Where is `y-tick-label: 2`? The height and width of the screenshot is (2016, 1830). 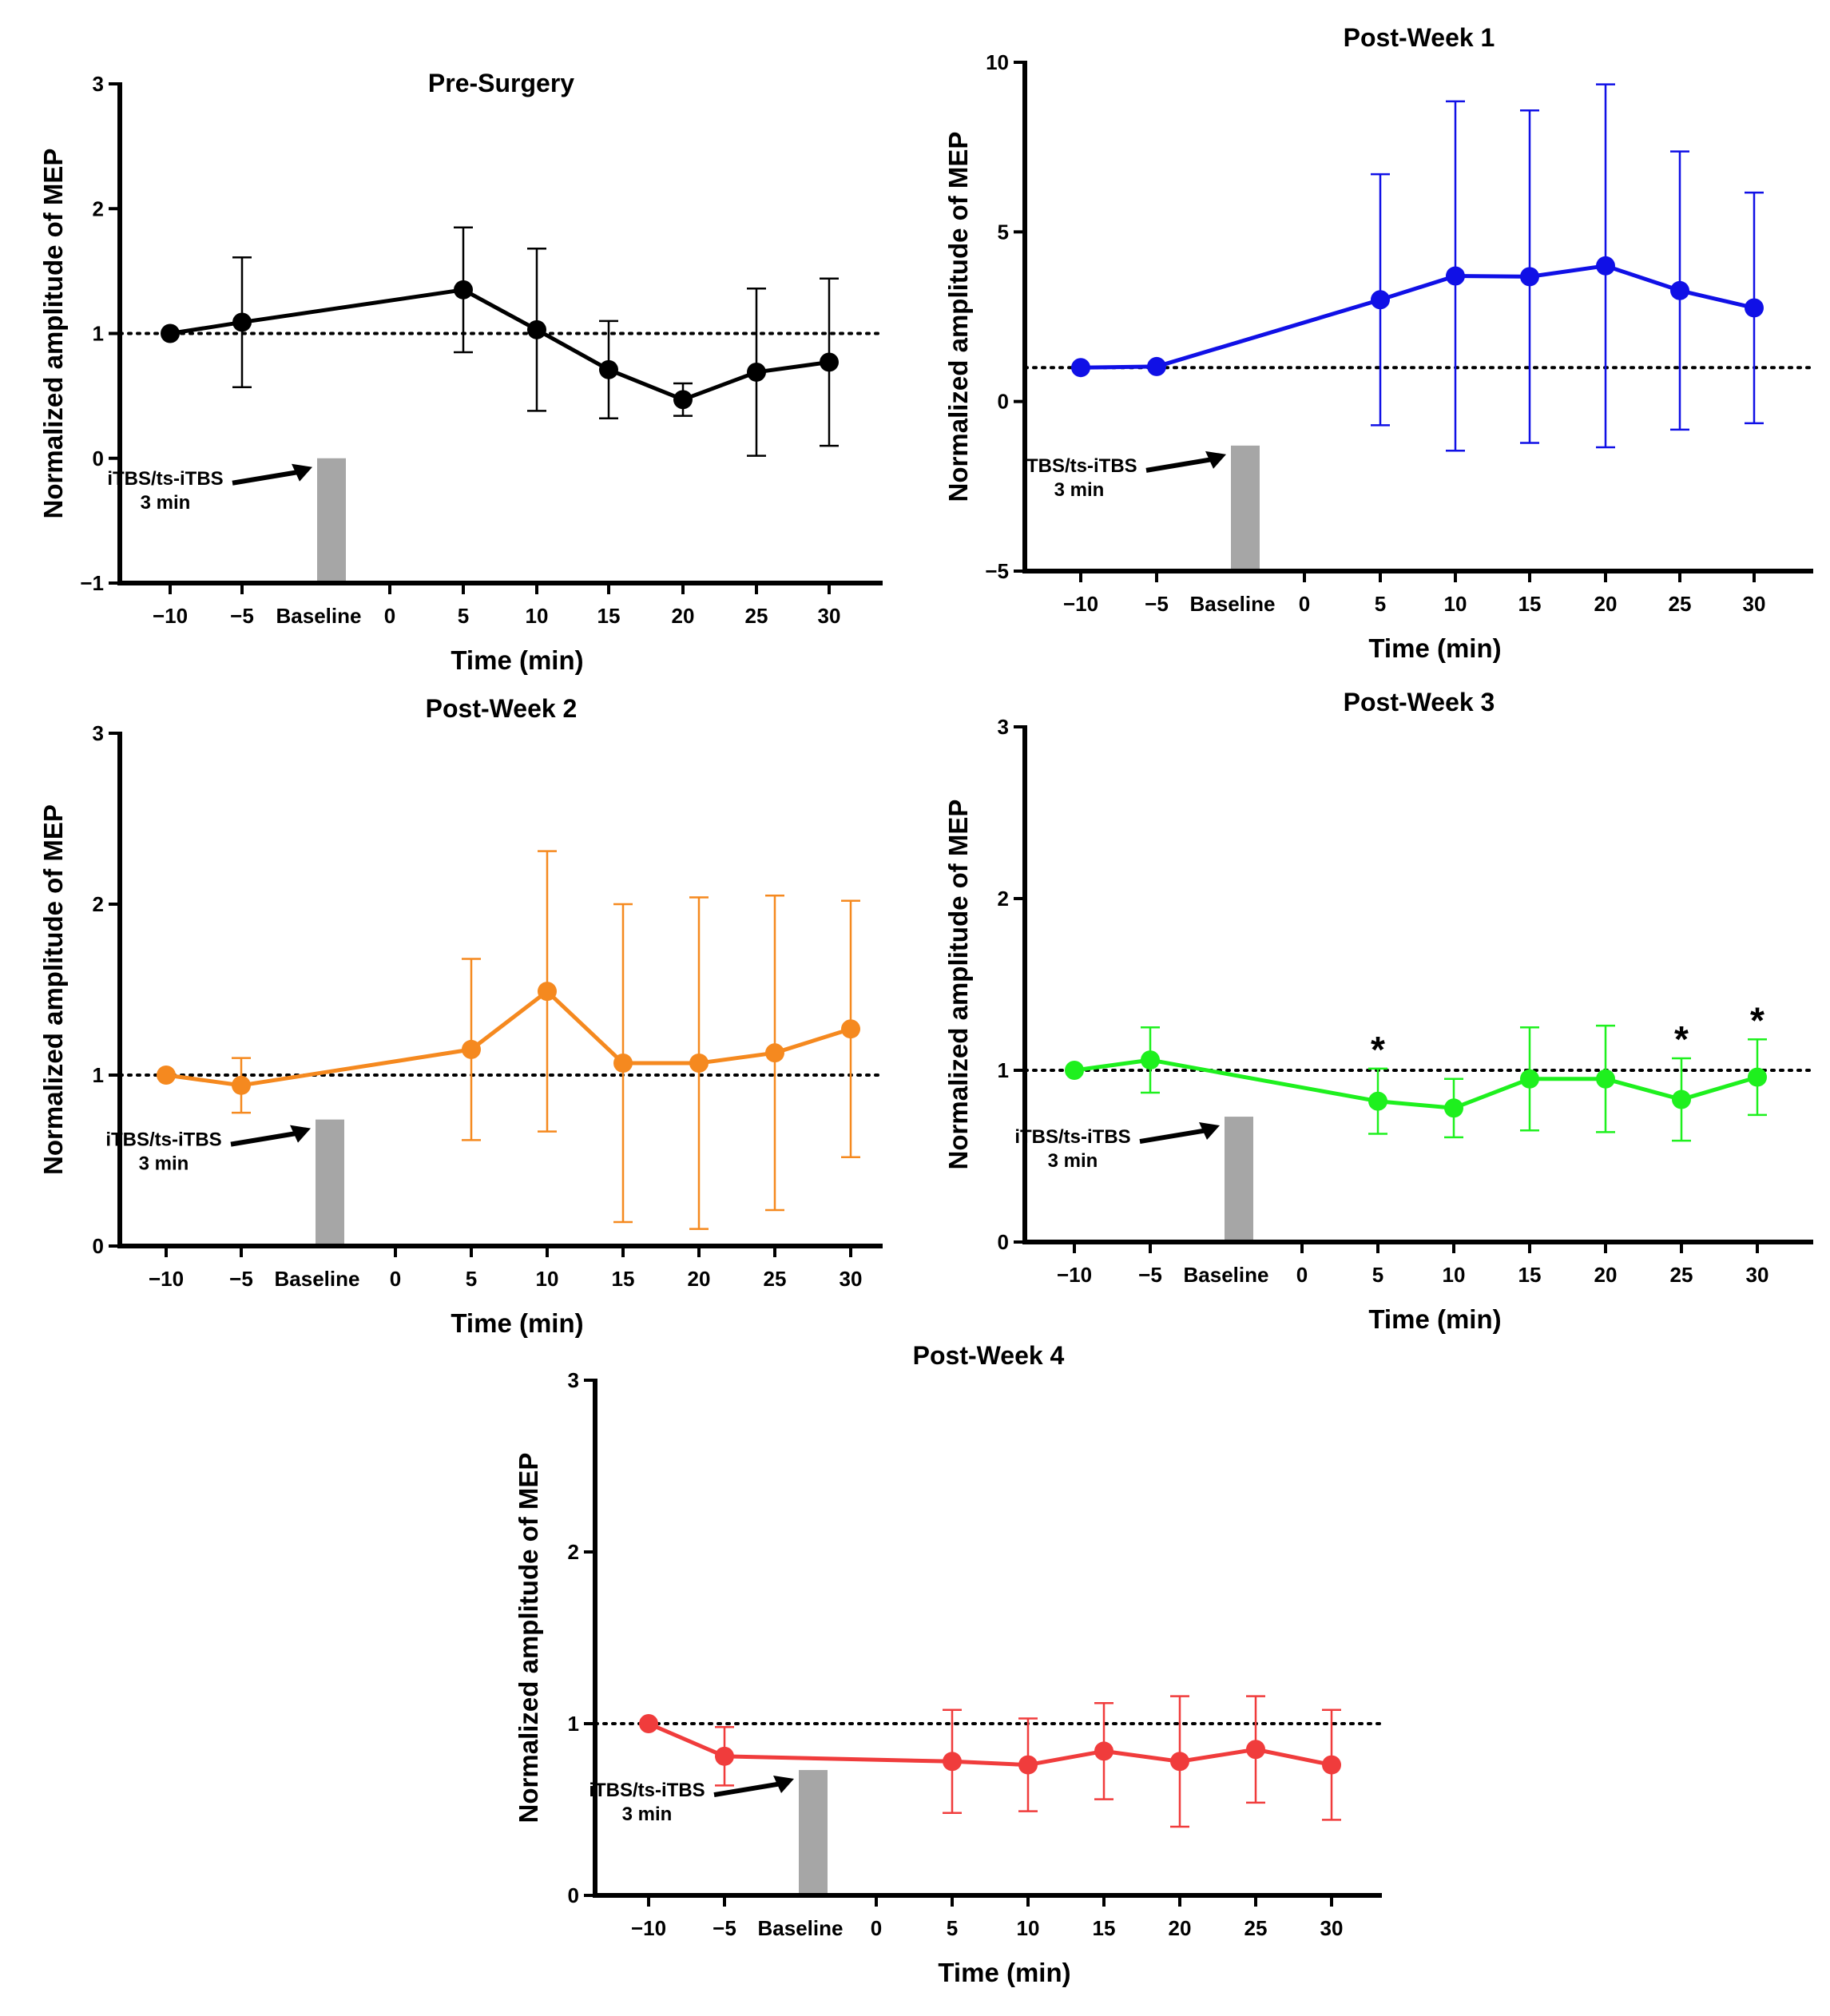
y-tick-label: 2 is located at coordinates (1003, 899).